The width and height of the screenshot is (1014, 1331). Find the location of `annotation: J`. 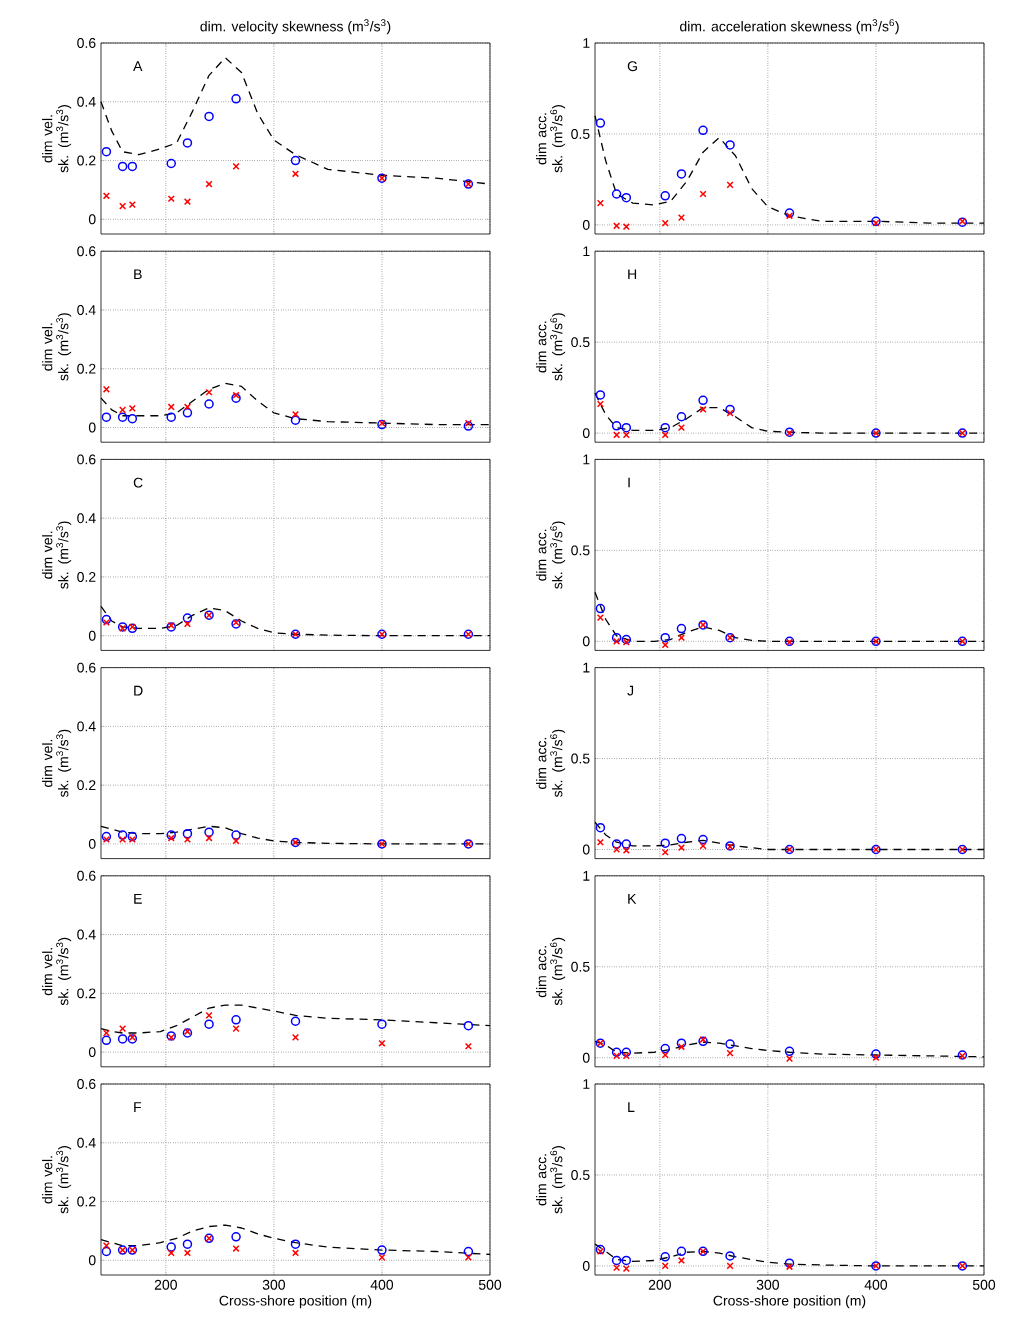

annotation: J is located at coordinates (630, 690).